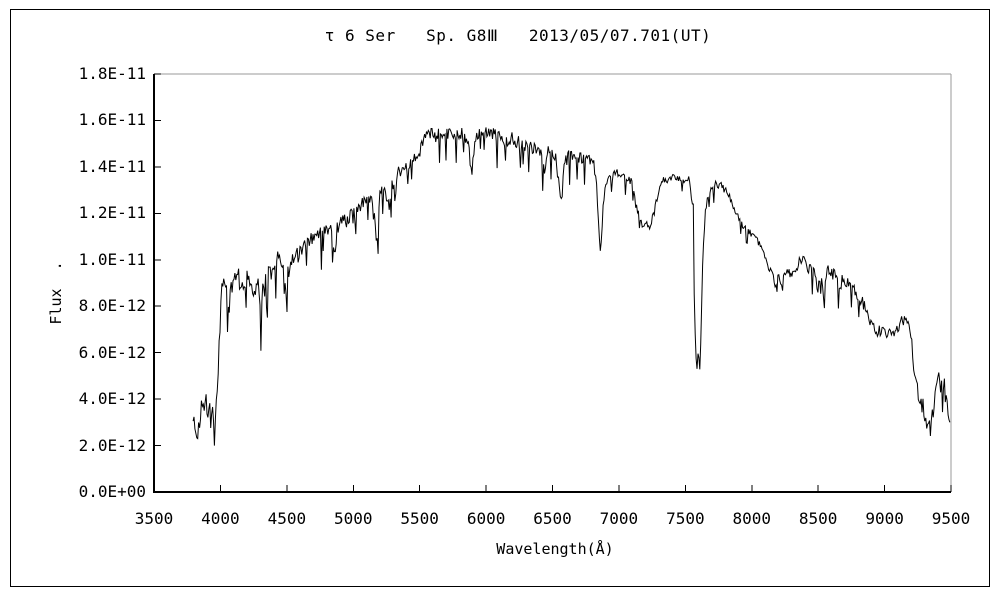  I want to click on x-tick-label: 7500, so click(685, 518).